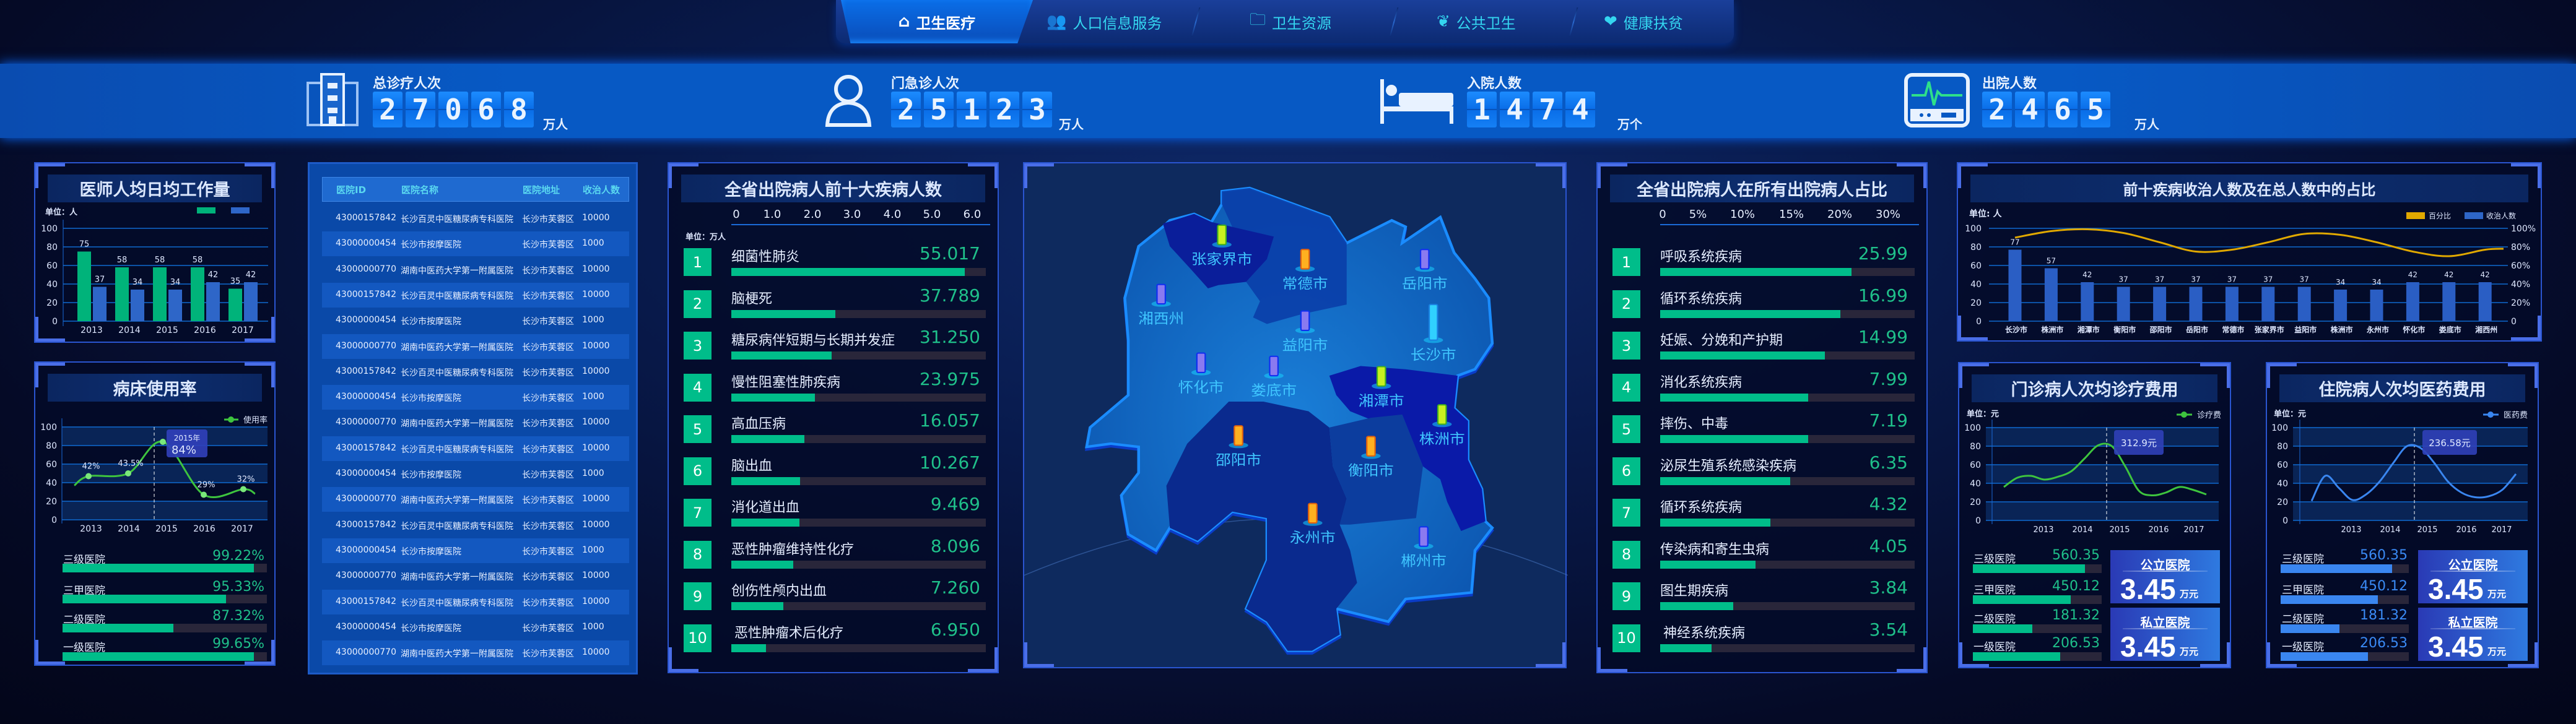  I want to click on tab-population-services: 👥 人口信息服务, so click(1104, 22).